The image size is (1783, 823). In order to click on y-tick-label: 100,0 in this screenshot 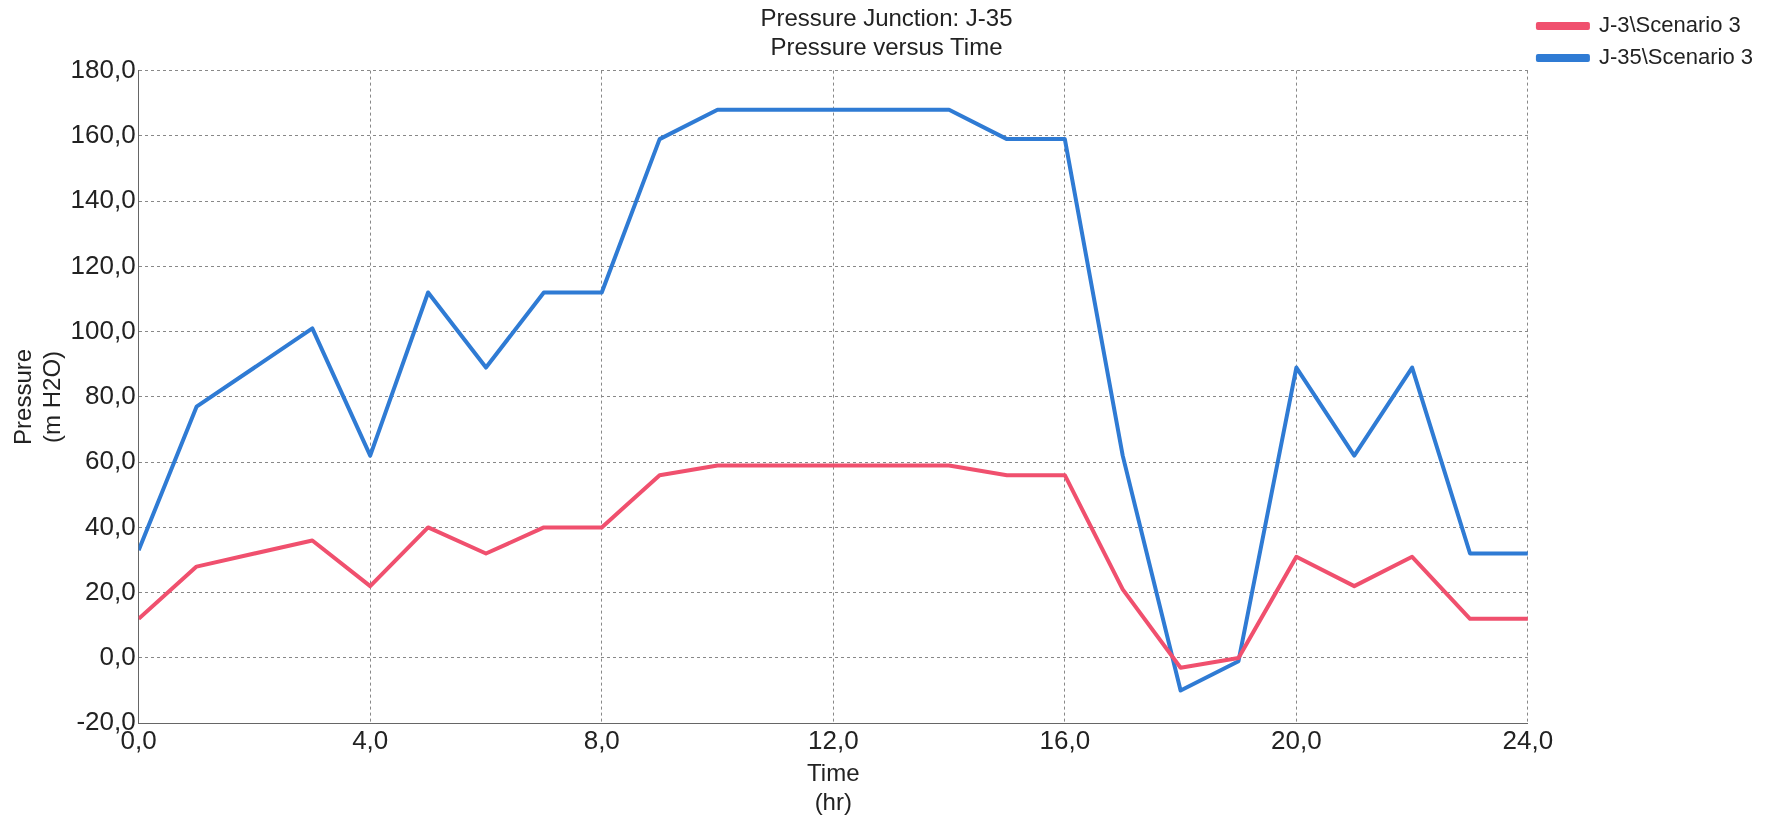, I will do `click(103, 329)`.